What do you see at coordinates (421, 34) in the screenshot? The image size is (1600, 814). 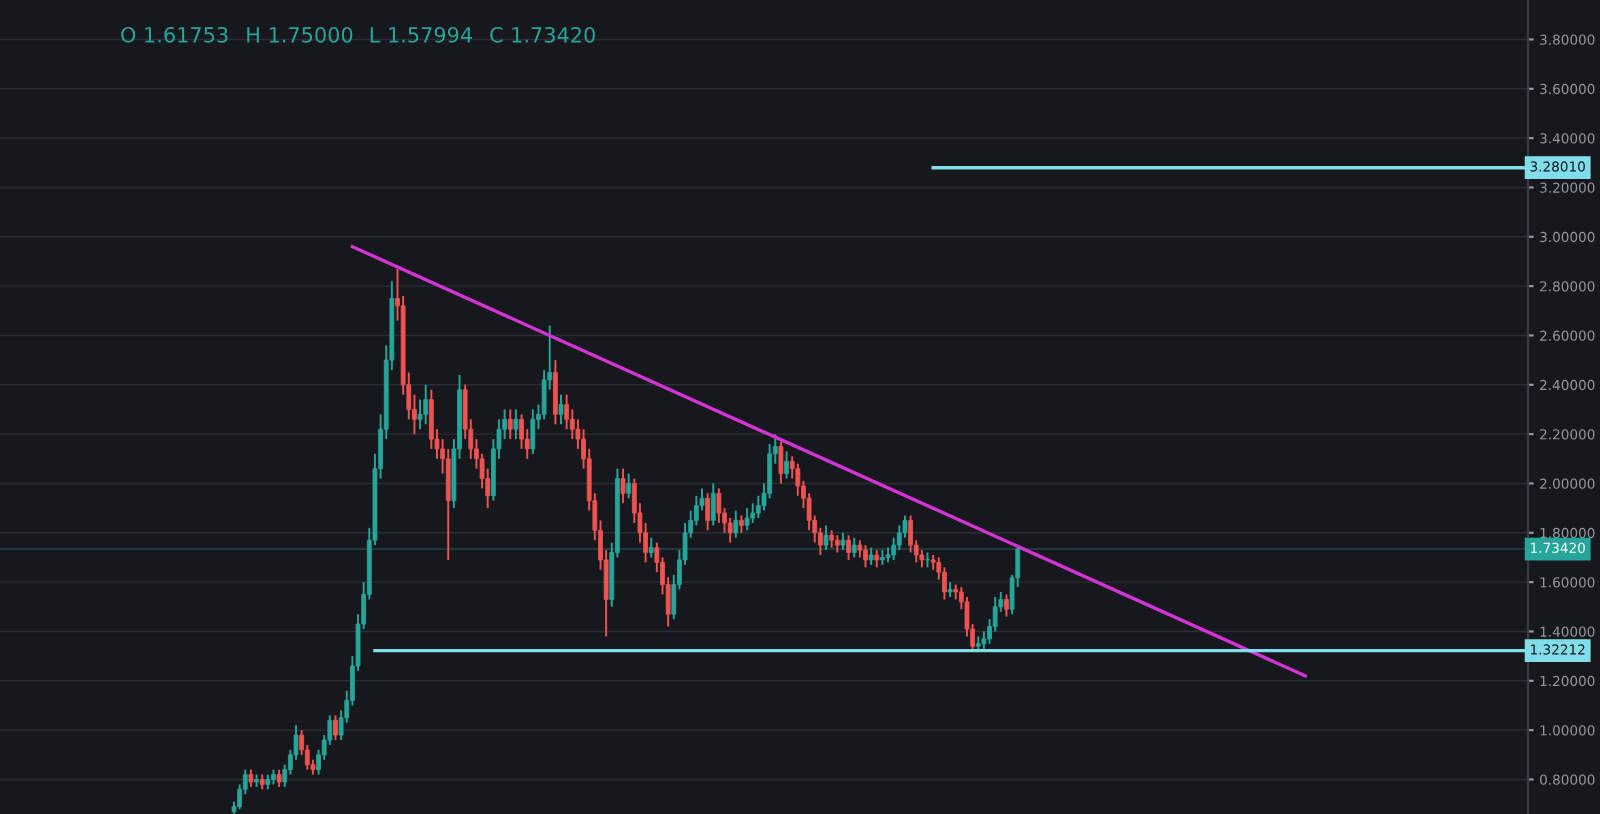 I see `annotation: L 1.57994` at bounding box center [421, 34].